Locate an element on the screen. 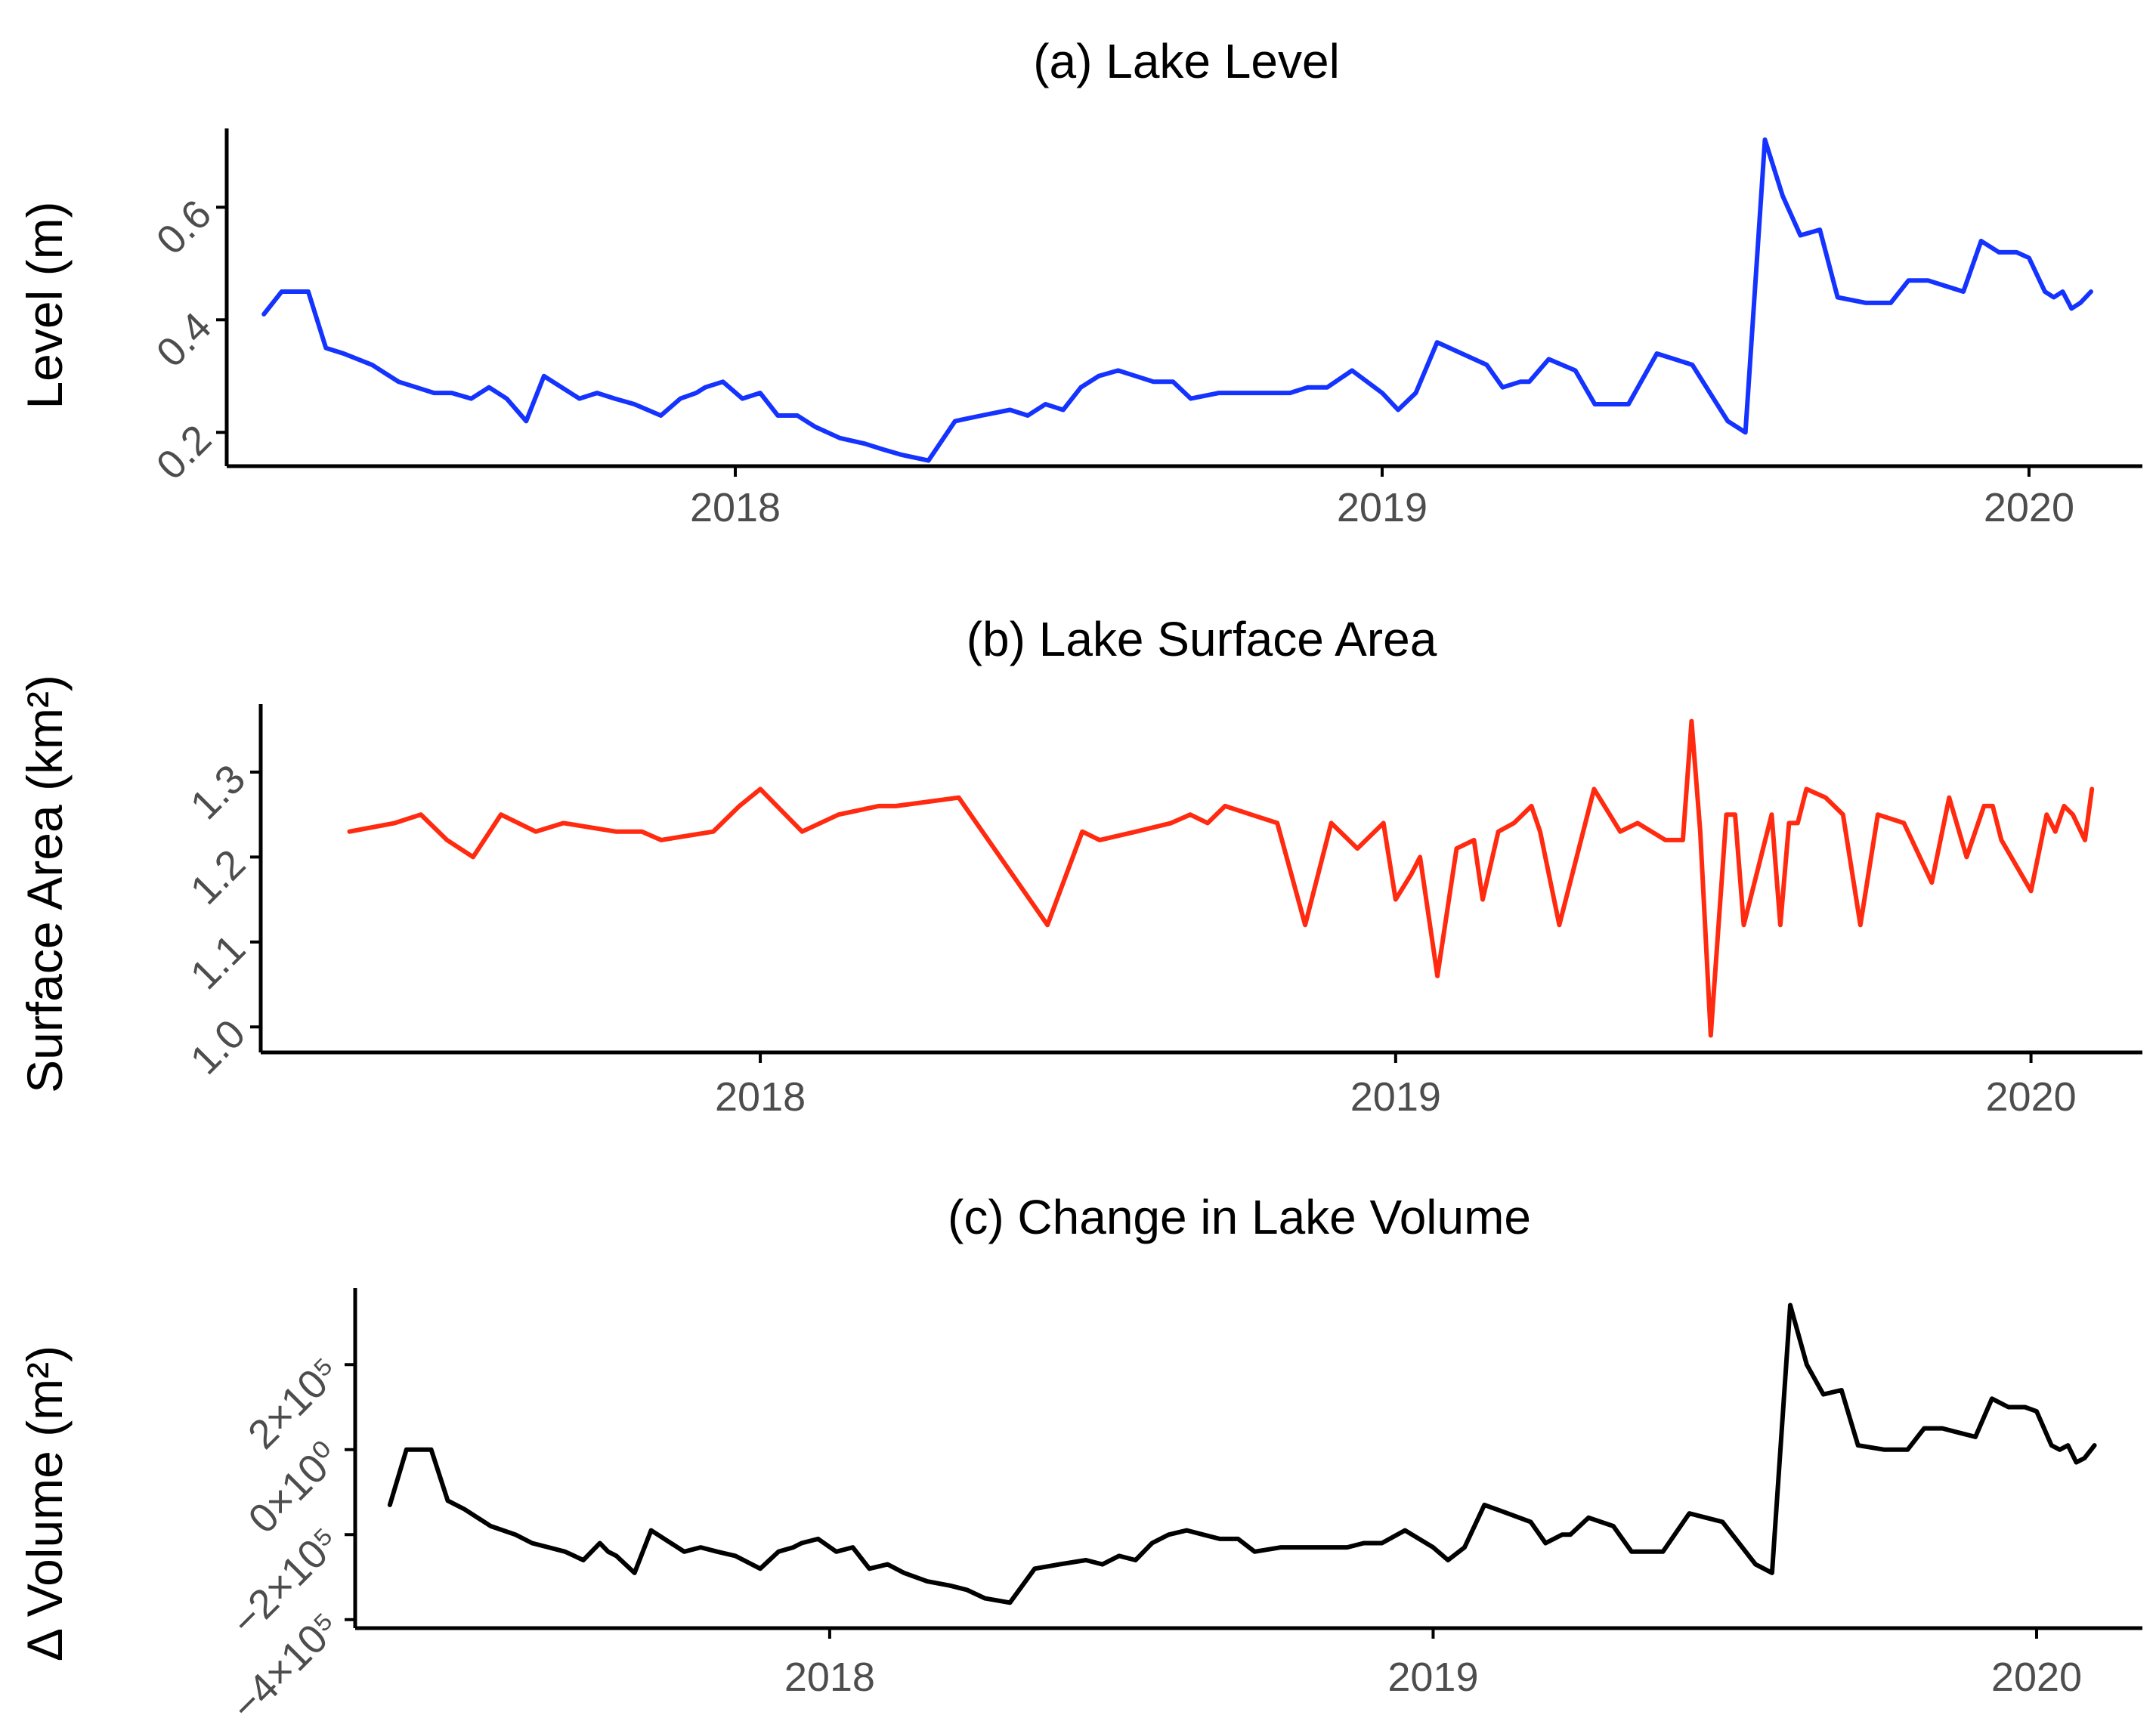 This screenshot has height=1715, width=2156. y-tick-label: 0.2 is located at coordinates (184, 452).